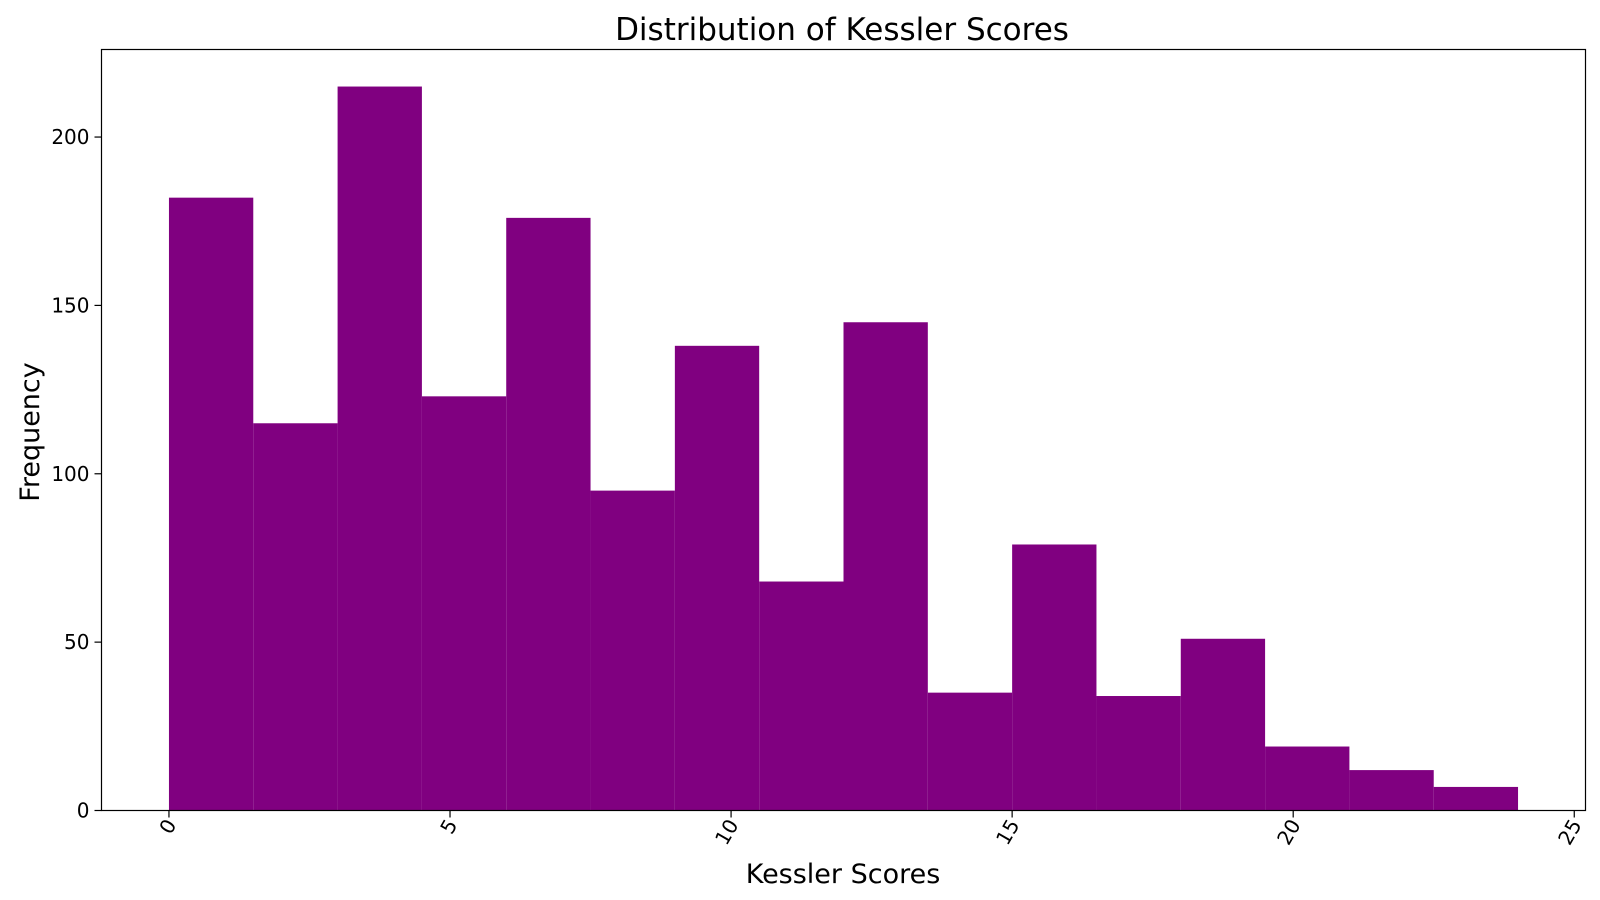 The width and height of the screenshot is (1600, 900). Describe the element at coordinates (870, 829) in the screenshot. I see `x-axis: 0 5 10 15 20 25` at that location.